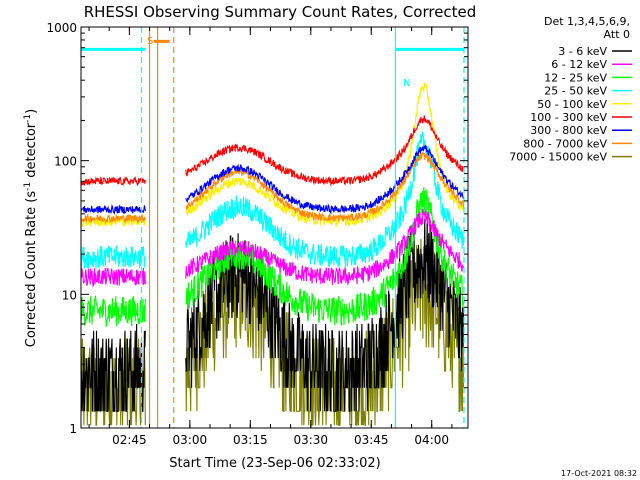 This screenshot has width=640, height=480. Describe the element at coordinates (565, 143) in the screenshot. I see `legend-entry-label-7: 800 - 7000 keV` at that location.